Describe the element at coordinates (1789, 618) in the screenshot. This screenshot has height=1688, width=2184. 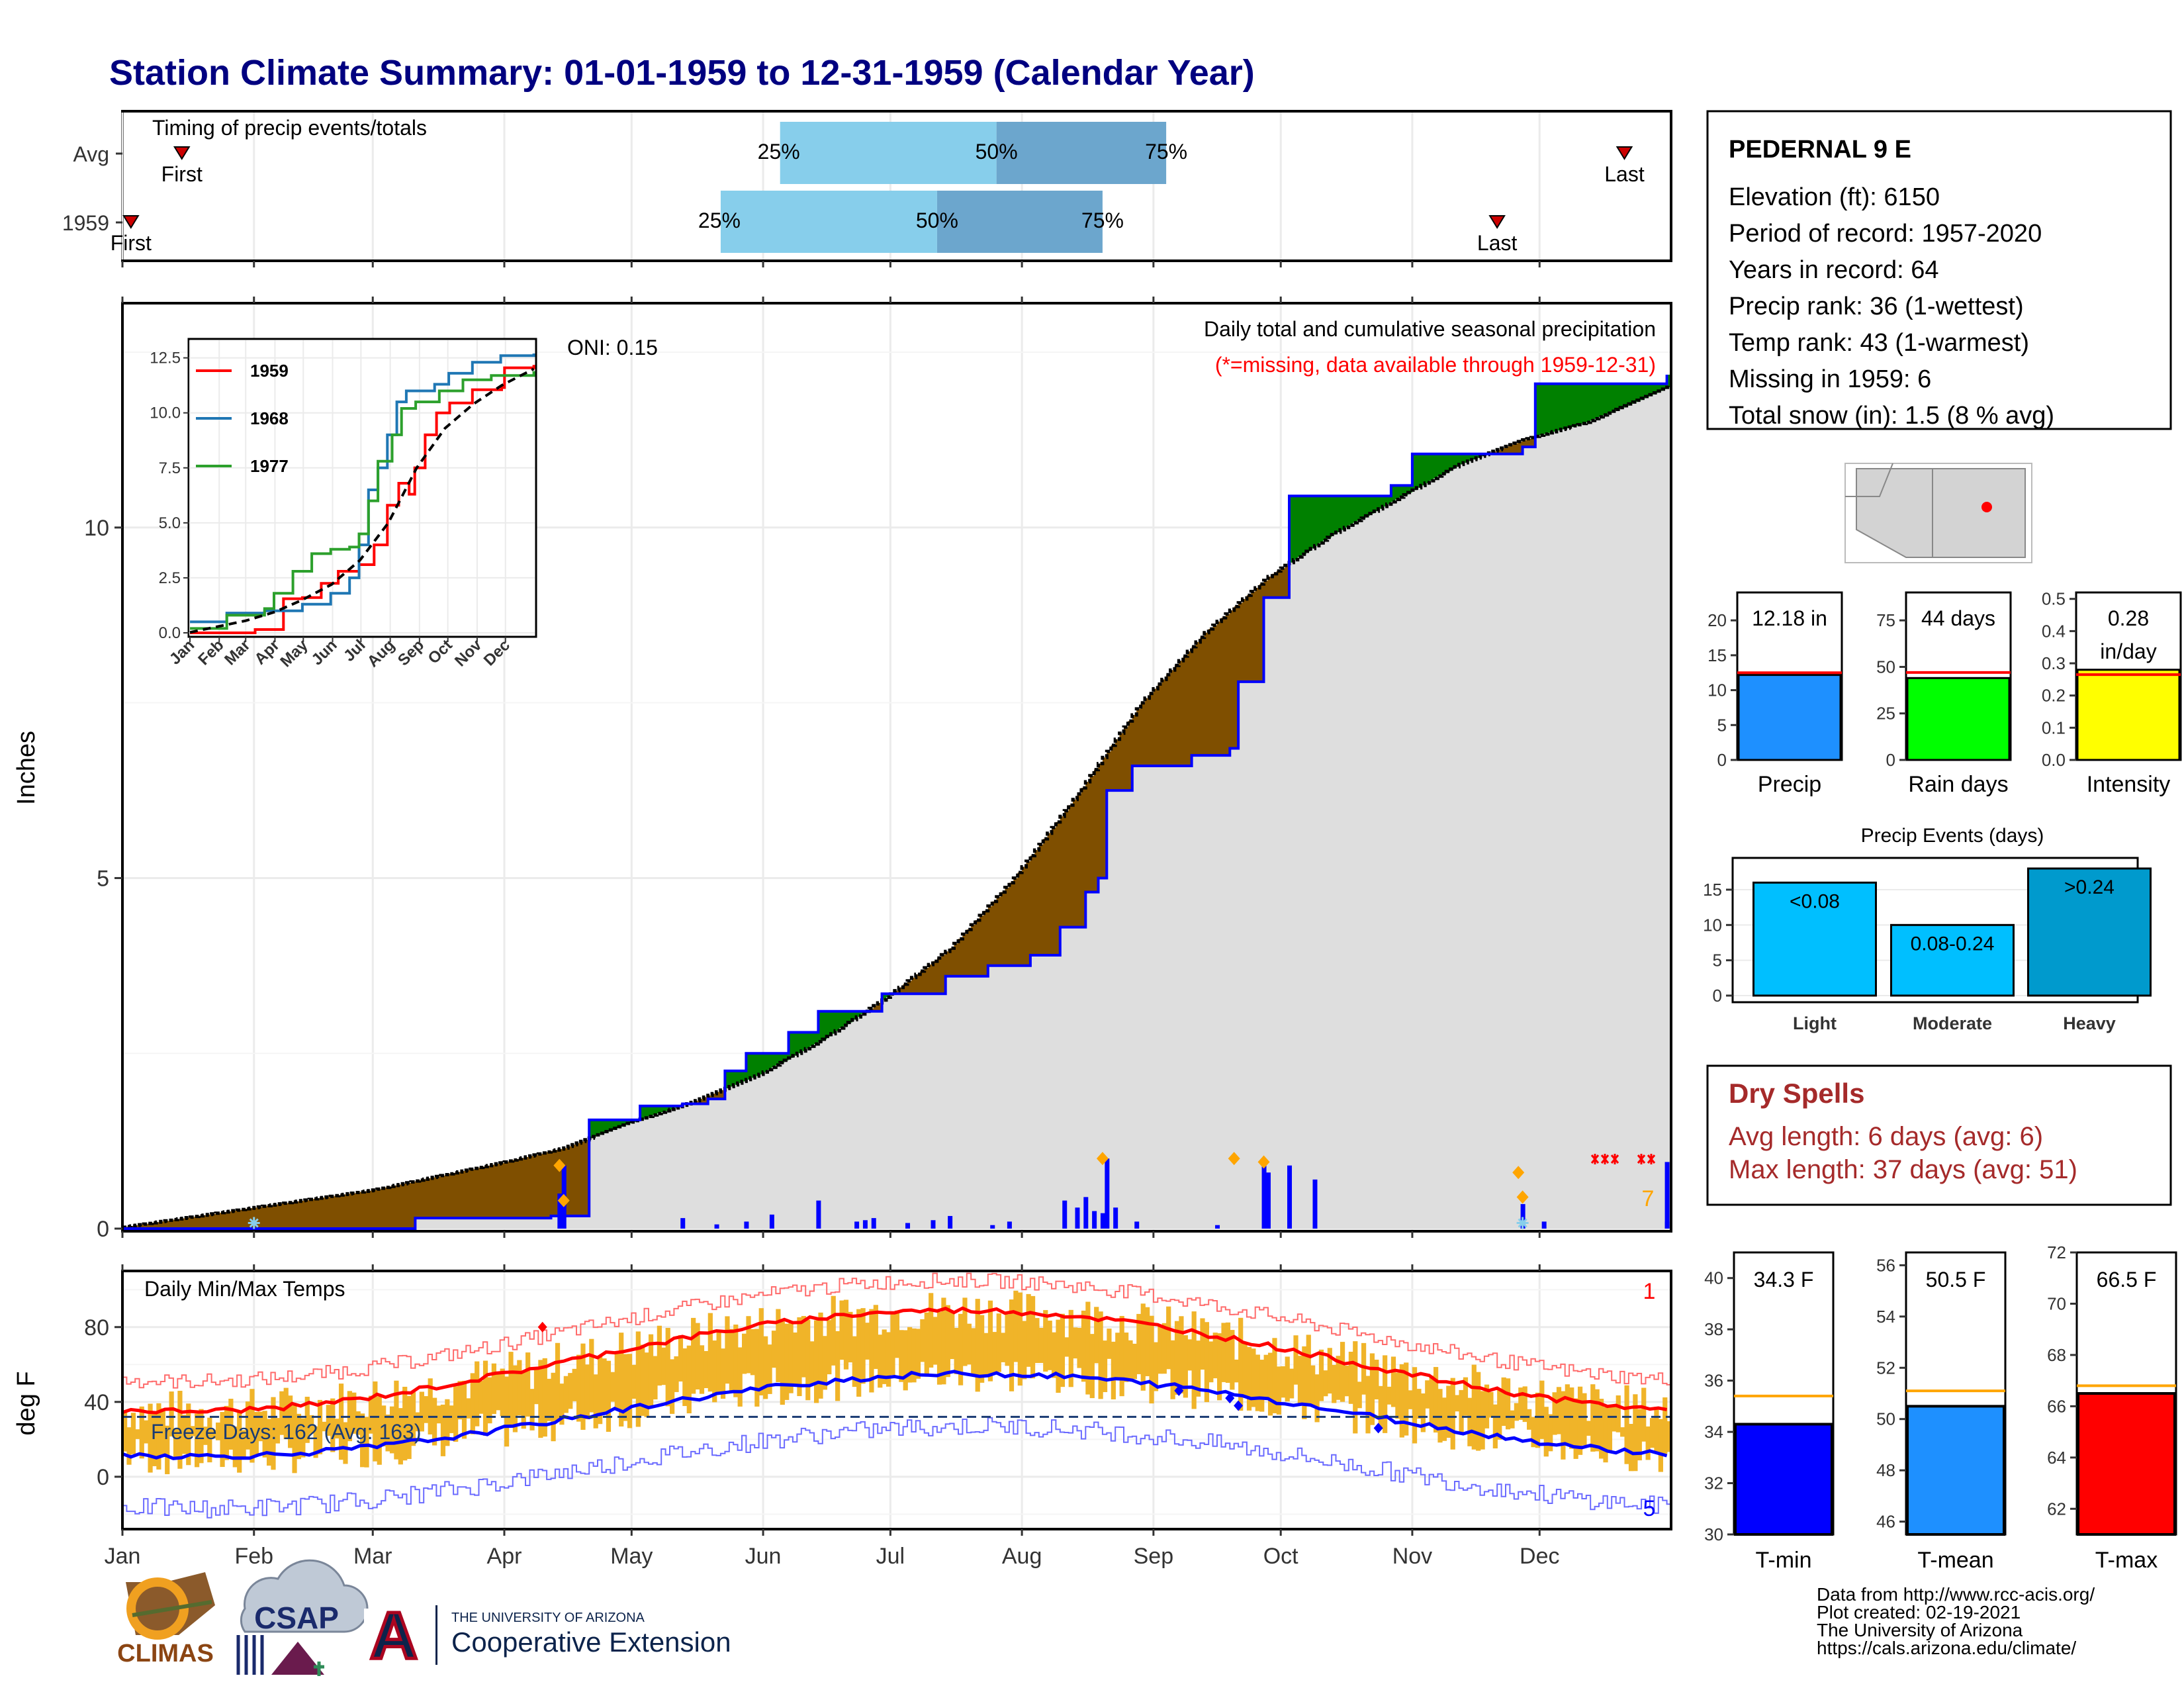
I see `mini-value-label: 12.18 in` at that location.